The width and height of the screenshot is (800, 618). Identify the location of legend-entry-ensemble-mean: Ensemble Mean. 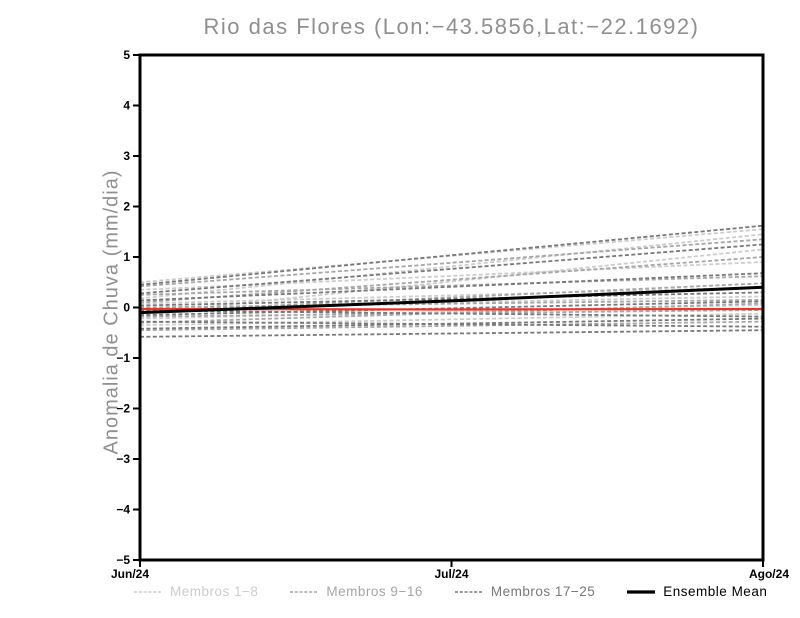
(696, 591).